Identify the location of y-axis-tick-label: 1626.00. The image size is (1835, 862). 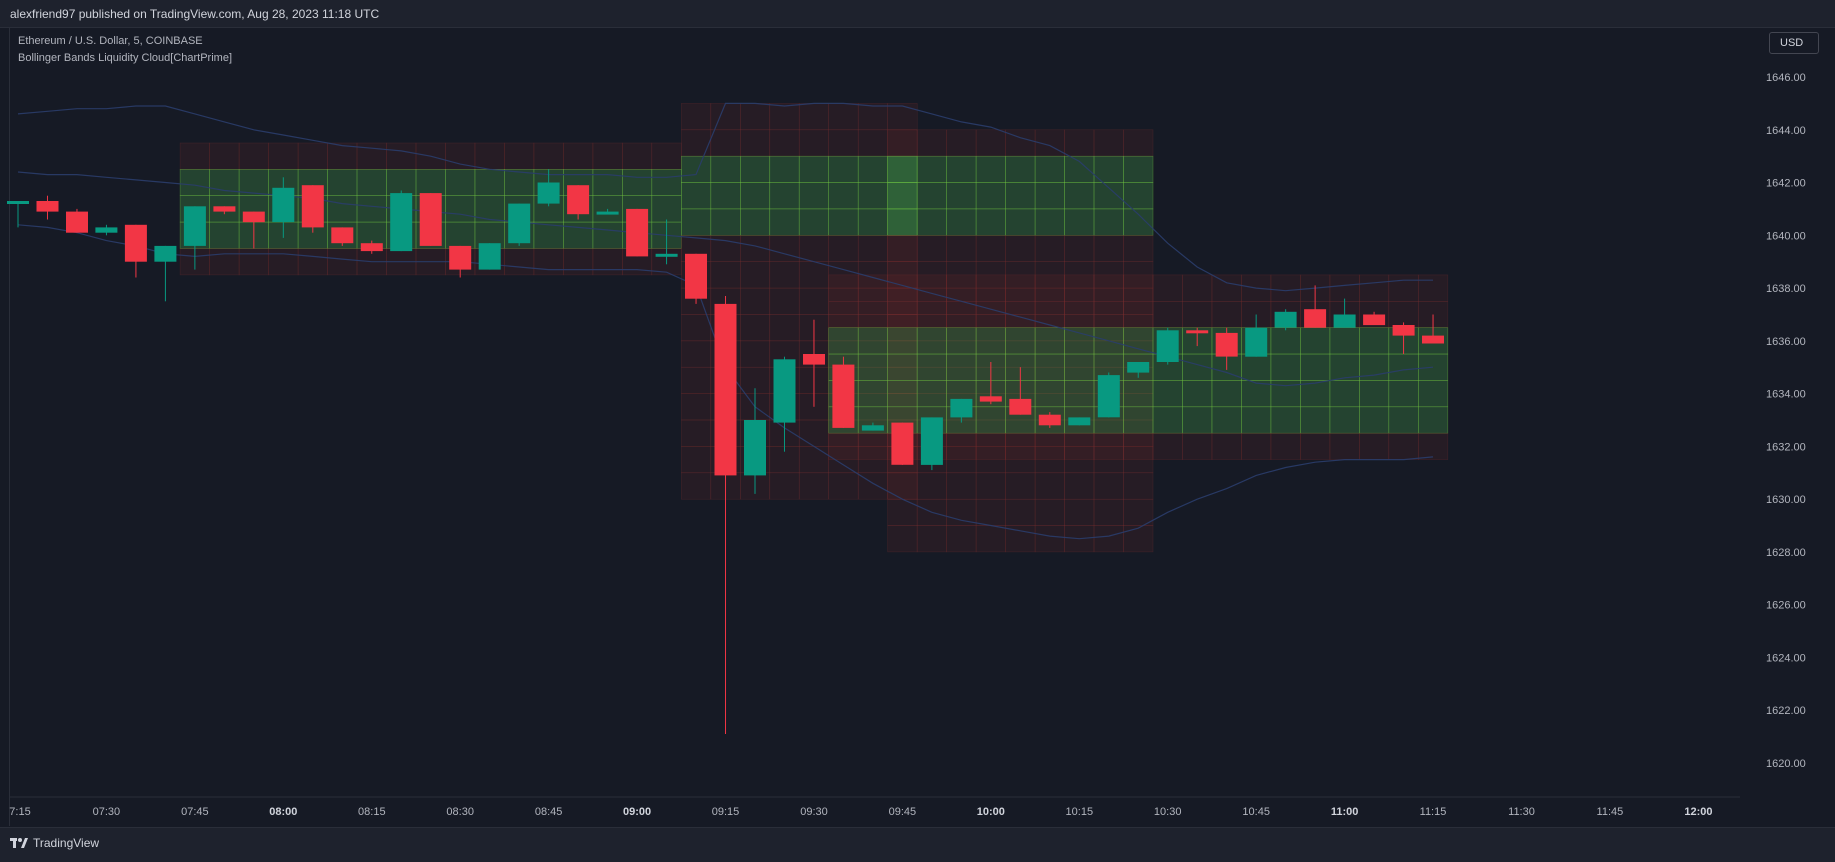
(1786, 606).